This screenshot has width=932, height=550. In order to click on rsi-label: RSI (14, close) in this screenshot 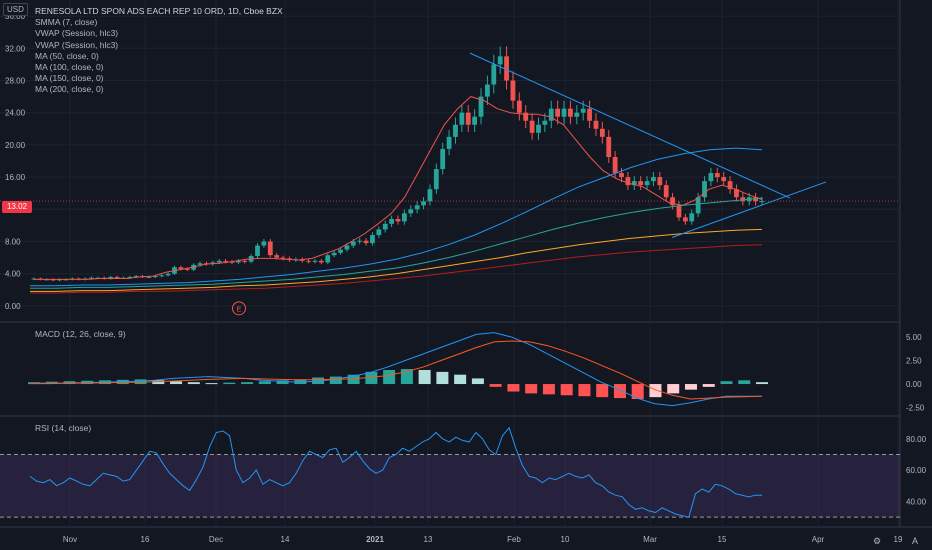, I will do `click(63, 428)`.